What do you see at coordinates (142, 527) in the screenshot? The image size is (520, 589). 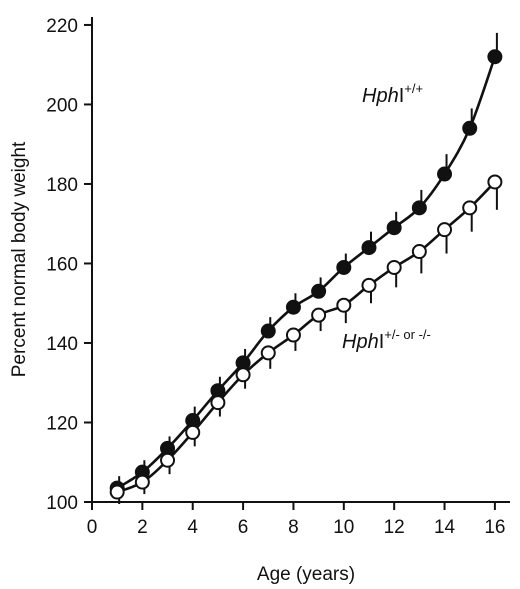 I see `x-tick-label: 2` at bounding box center [142, 527].